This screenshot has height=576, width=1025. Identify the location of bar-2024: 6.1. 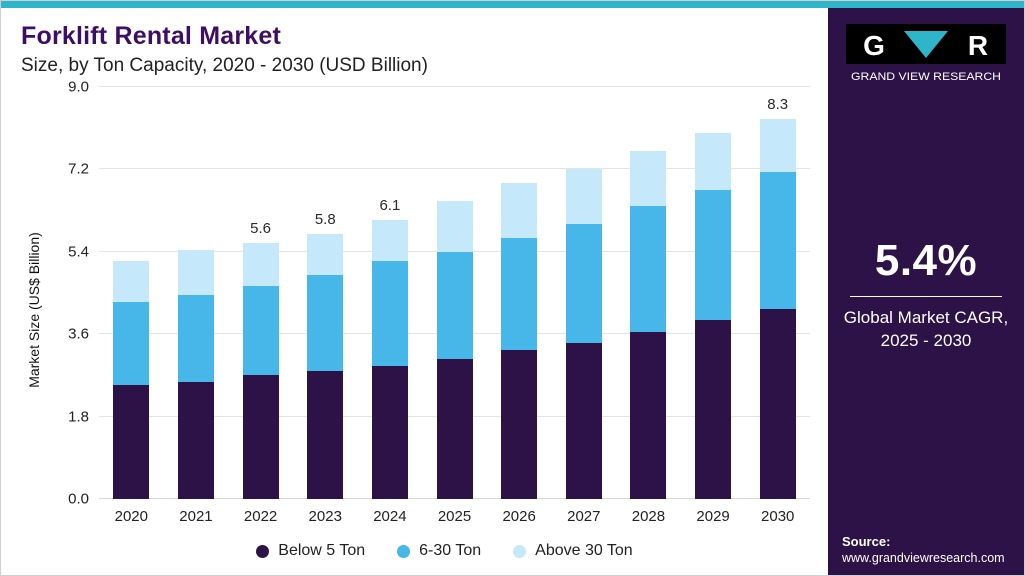
(390, 293).